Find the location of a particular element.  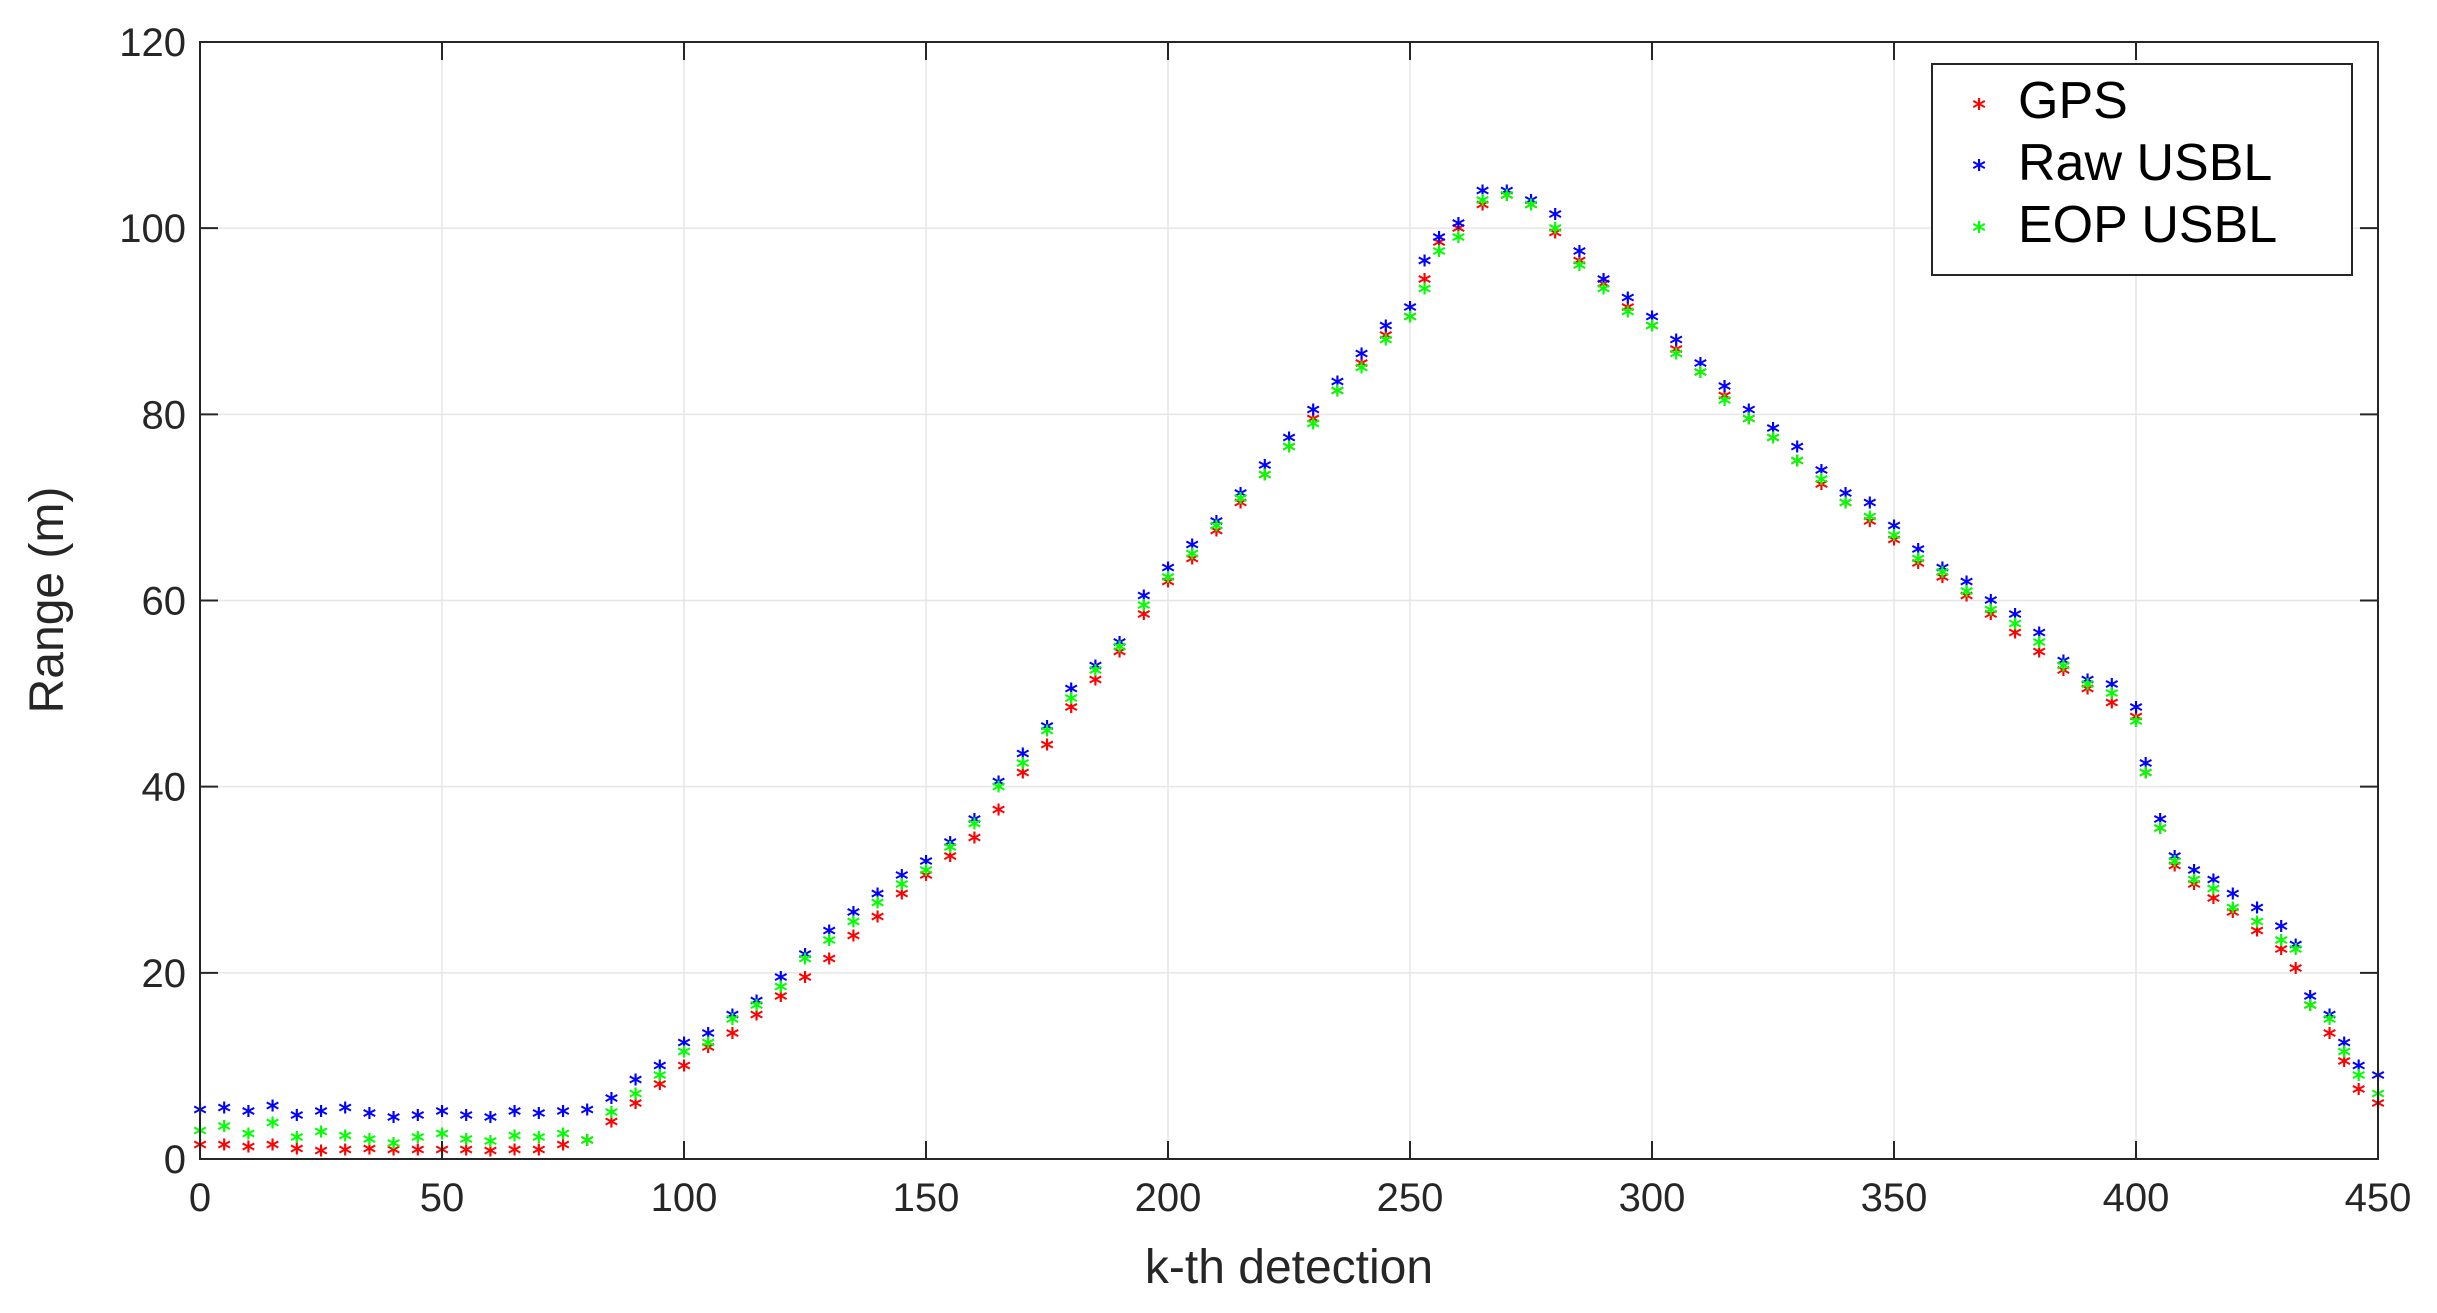

x-axis-label: k-th detection is located at coordinates (1289, 1267).